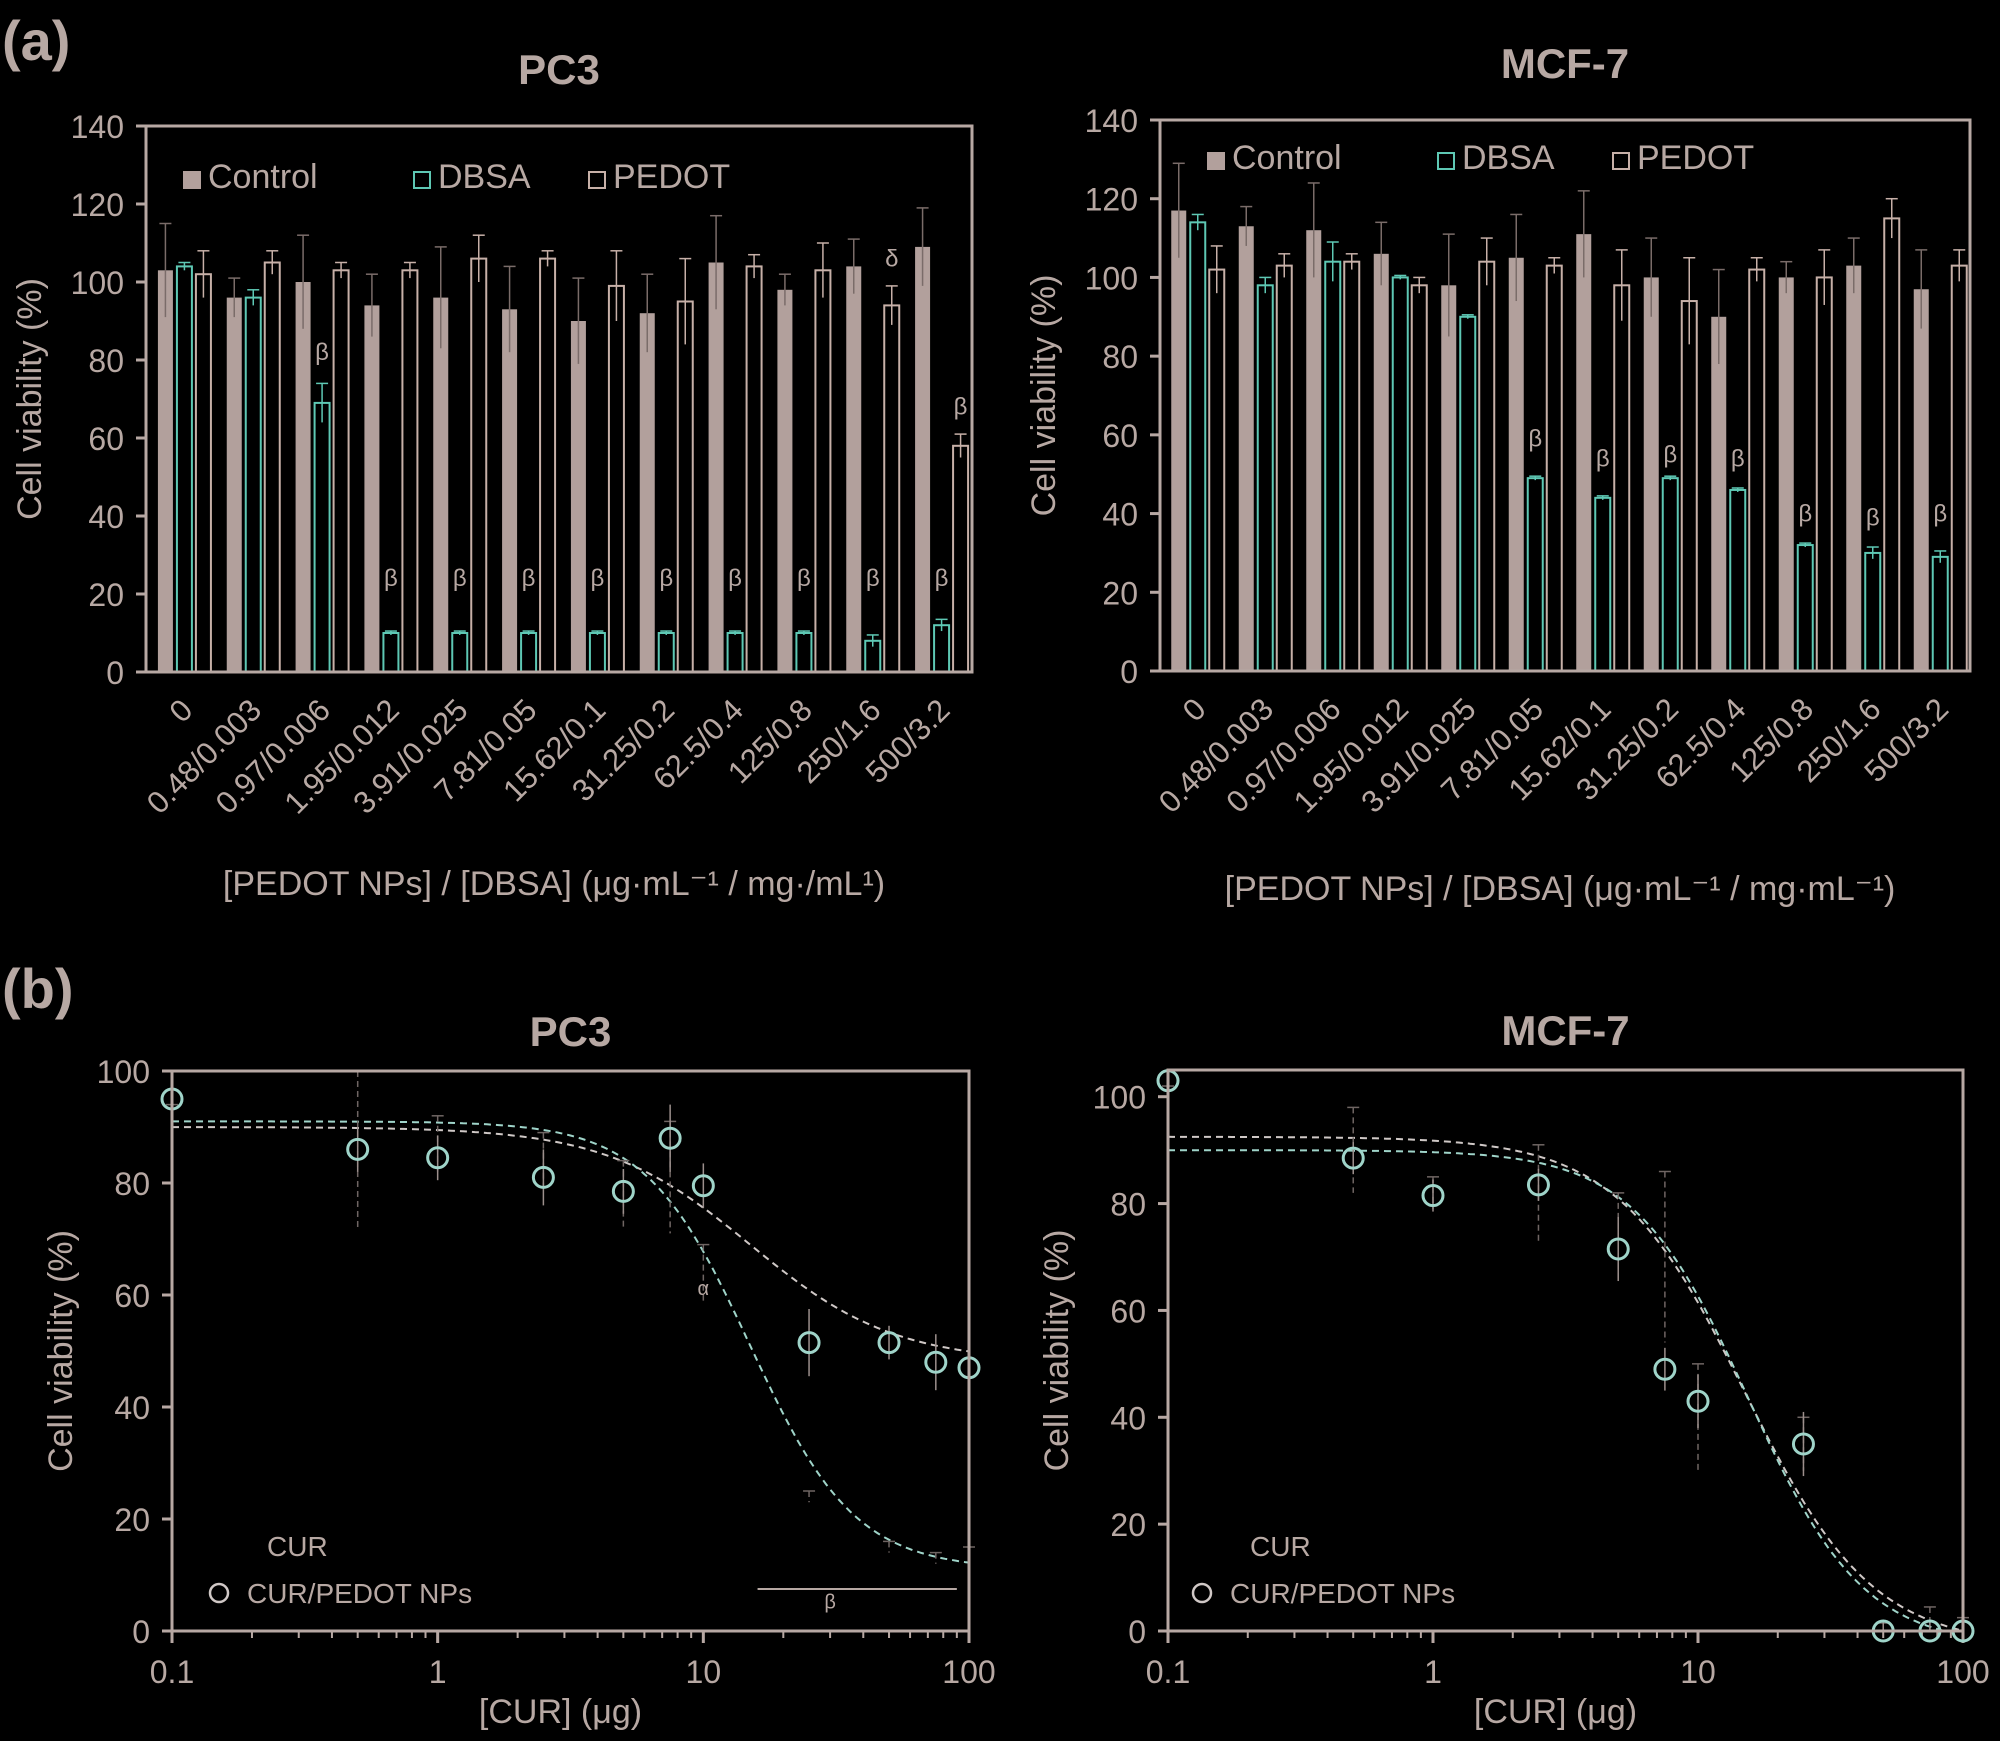 The image size is (2000, 1741). I want to click on legend-marker-cur-pedot, so click(1202, 1593).